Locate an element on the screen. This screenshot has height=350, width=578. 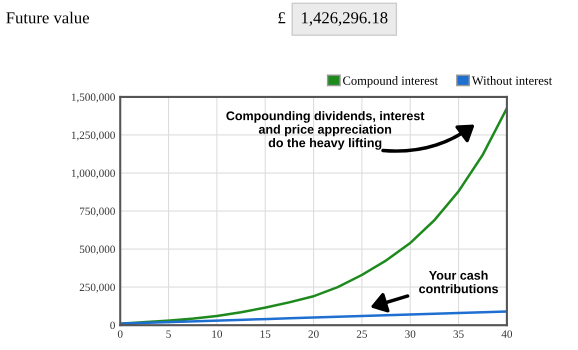
y-tick-label: 1,500,000 is located at coordinates (93, 98).